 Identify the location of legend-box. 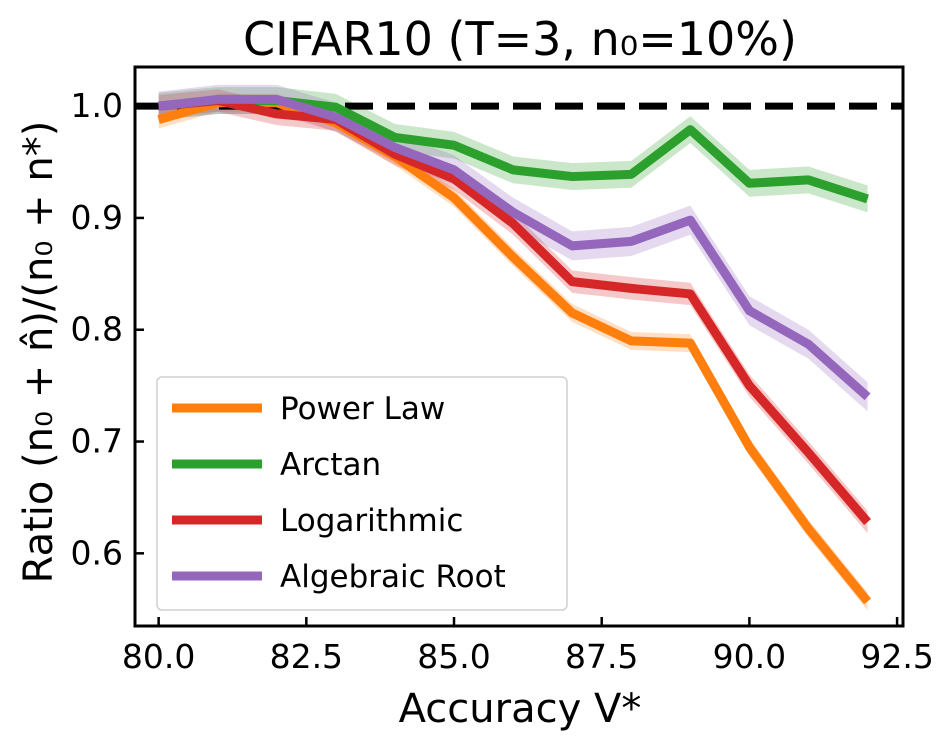
(362, 493).